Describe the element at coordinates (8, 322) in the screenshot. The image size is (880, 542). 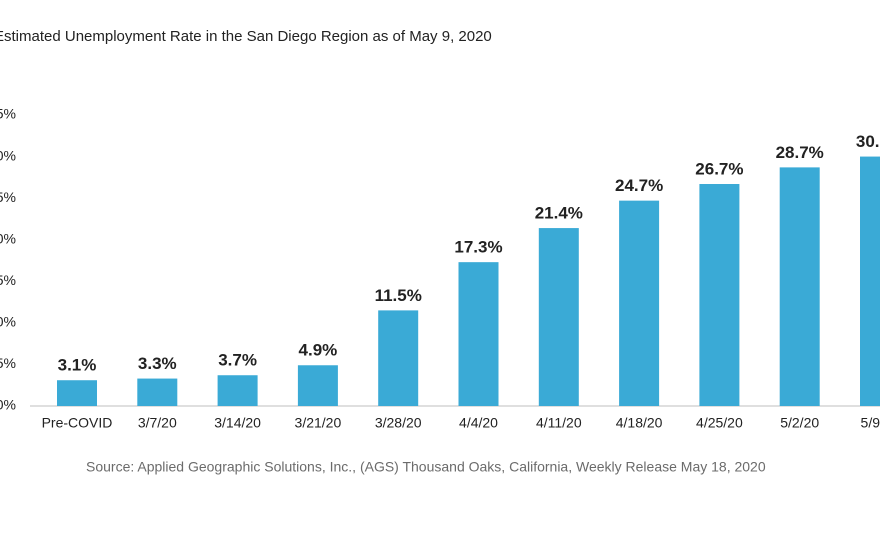
I see `y-tick-label: 10%` at that location.